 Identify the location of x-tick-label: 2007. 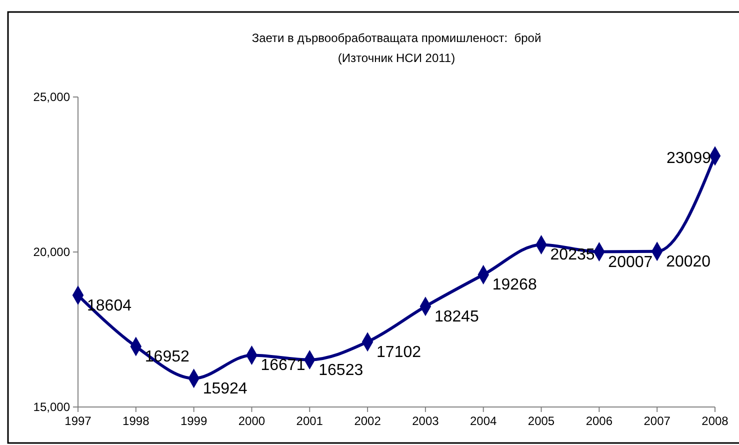
(657, 421).